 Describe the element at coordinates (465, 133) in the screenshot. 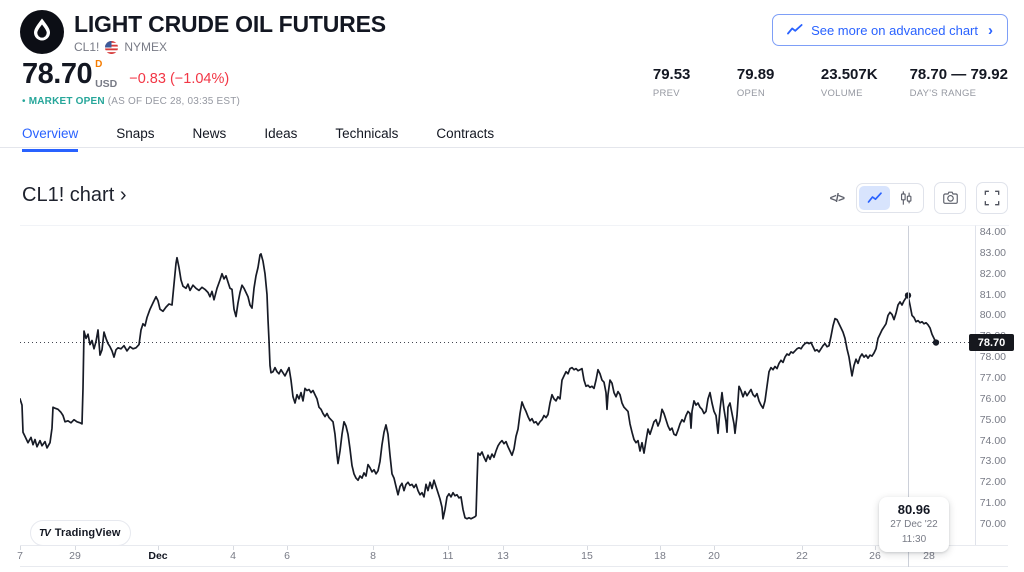

I see `tab-contracts: Contracts` at that location.